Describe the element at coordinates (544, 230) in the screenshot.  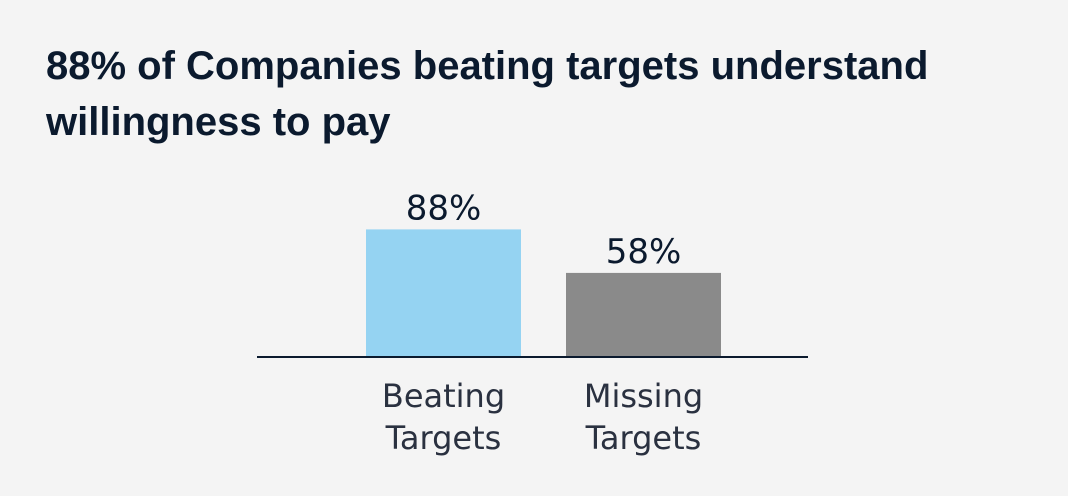
I see `value-labels-group: 88% 58%` at that location.